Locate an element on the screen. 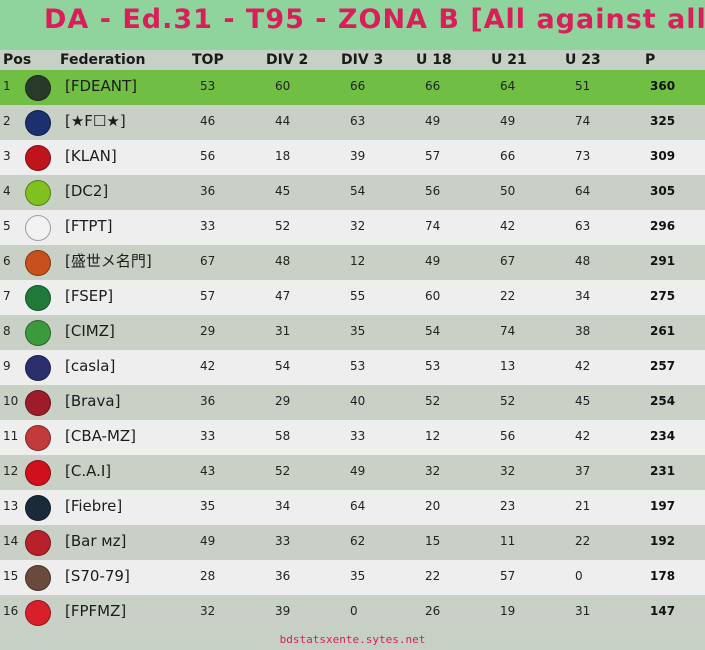 The image size is (705, 650). row-points: 231 is located at coordinates (663, 471).